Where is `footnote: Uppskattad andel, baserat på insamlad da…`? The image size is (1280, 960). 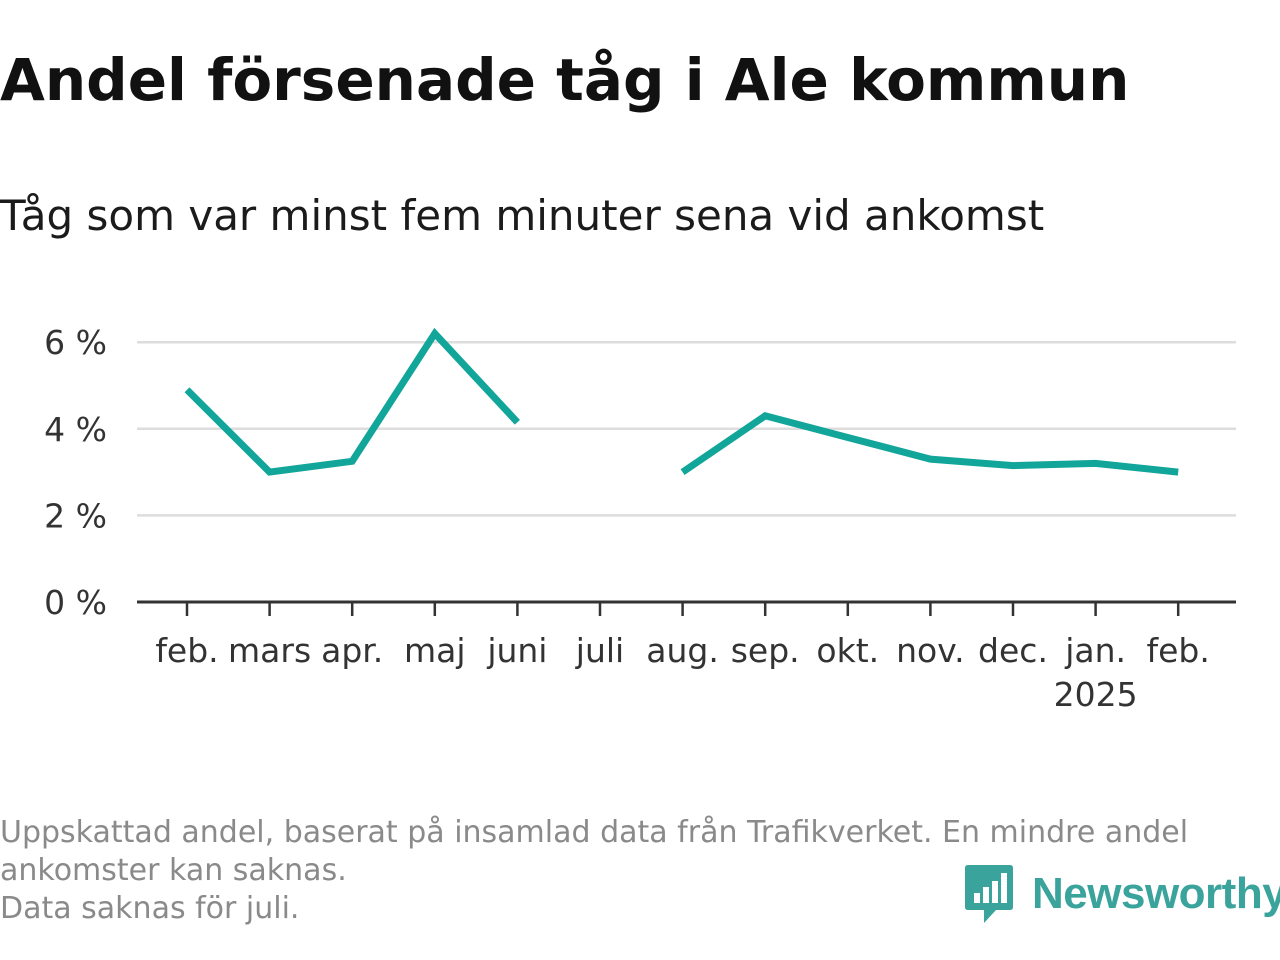
footnote: Uppskattad andel, baserat på insamlad da… is located at coordinates (635, 871).